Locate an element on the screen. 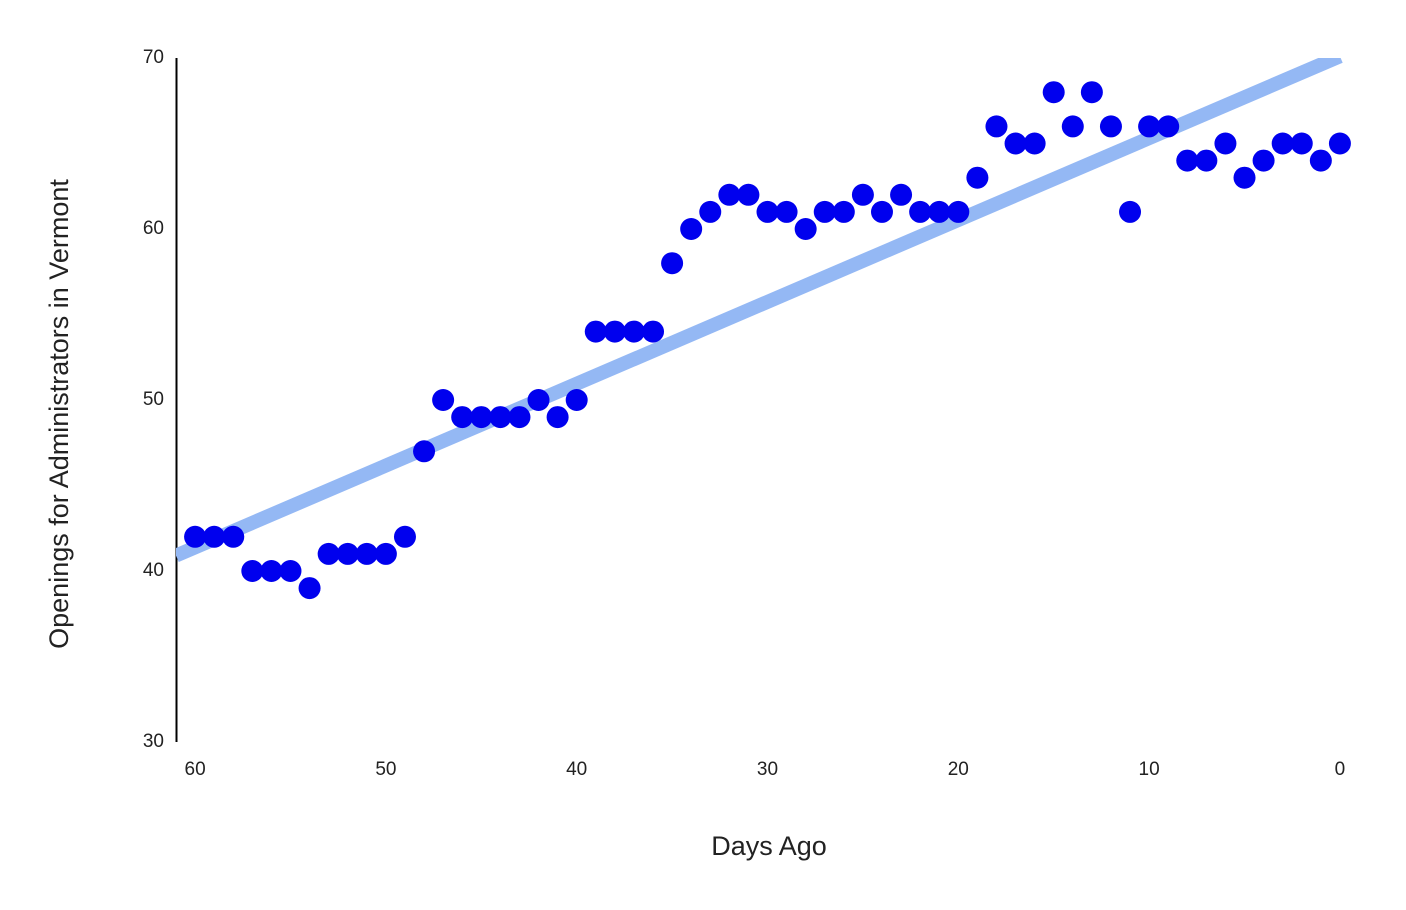 The width and height of the screenshot is (1406, 910). y-axis-title: Openings for Administrators in Vermont is located at coordinates (59, 414).